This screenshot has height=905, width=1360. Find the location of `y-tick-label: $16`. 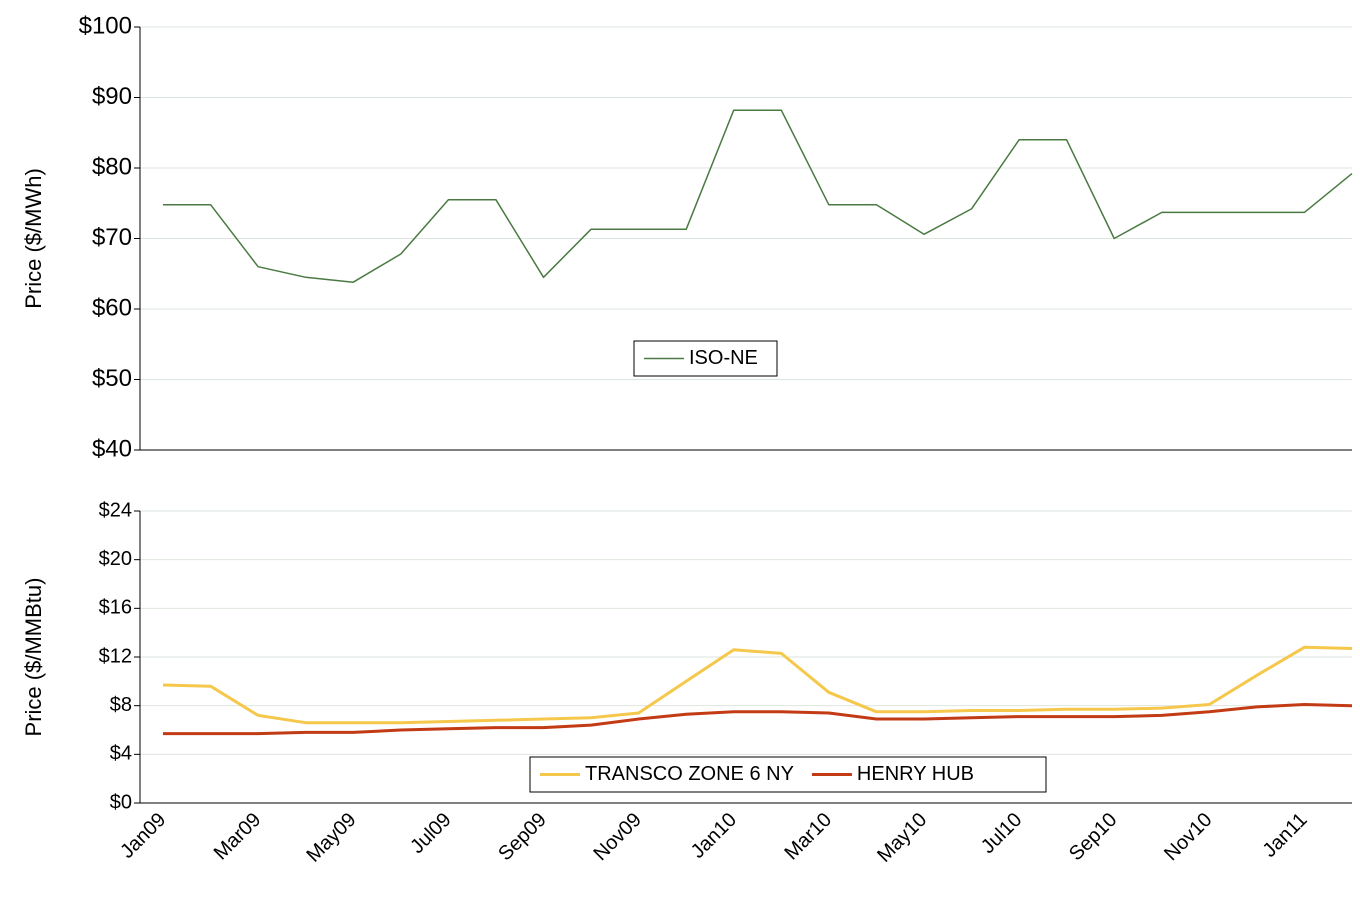

y-tick-label: $16 is located at coordinates (115, 608).